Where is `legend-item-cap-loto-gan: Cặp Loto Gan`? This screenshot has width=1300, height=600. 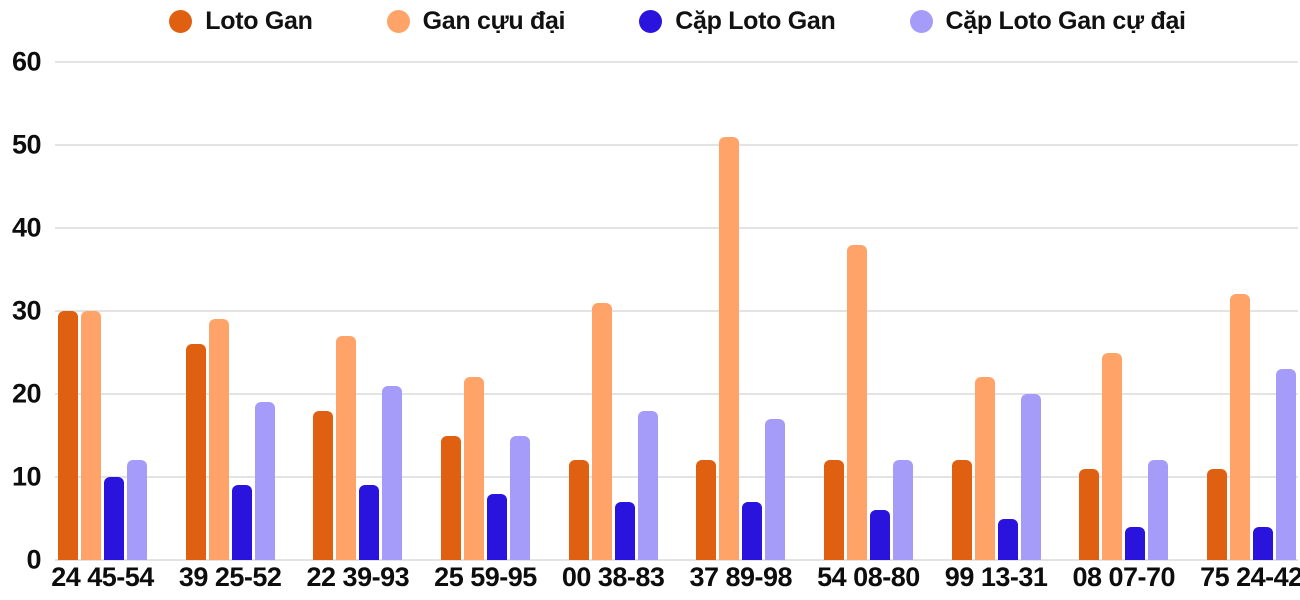 legend-item-cap-loto-gan: Cặp Loto Gan is located at coordinates (737, 21).